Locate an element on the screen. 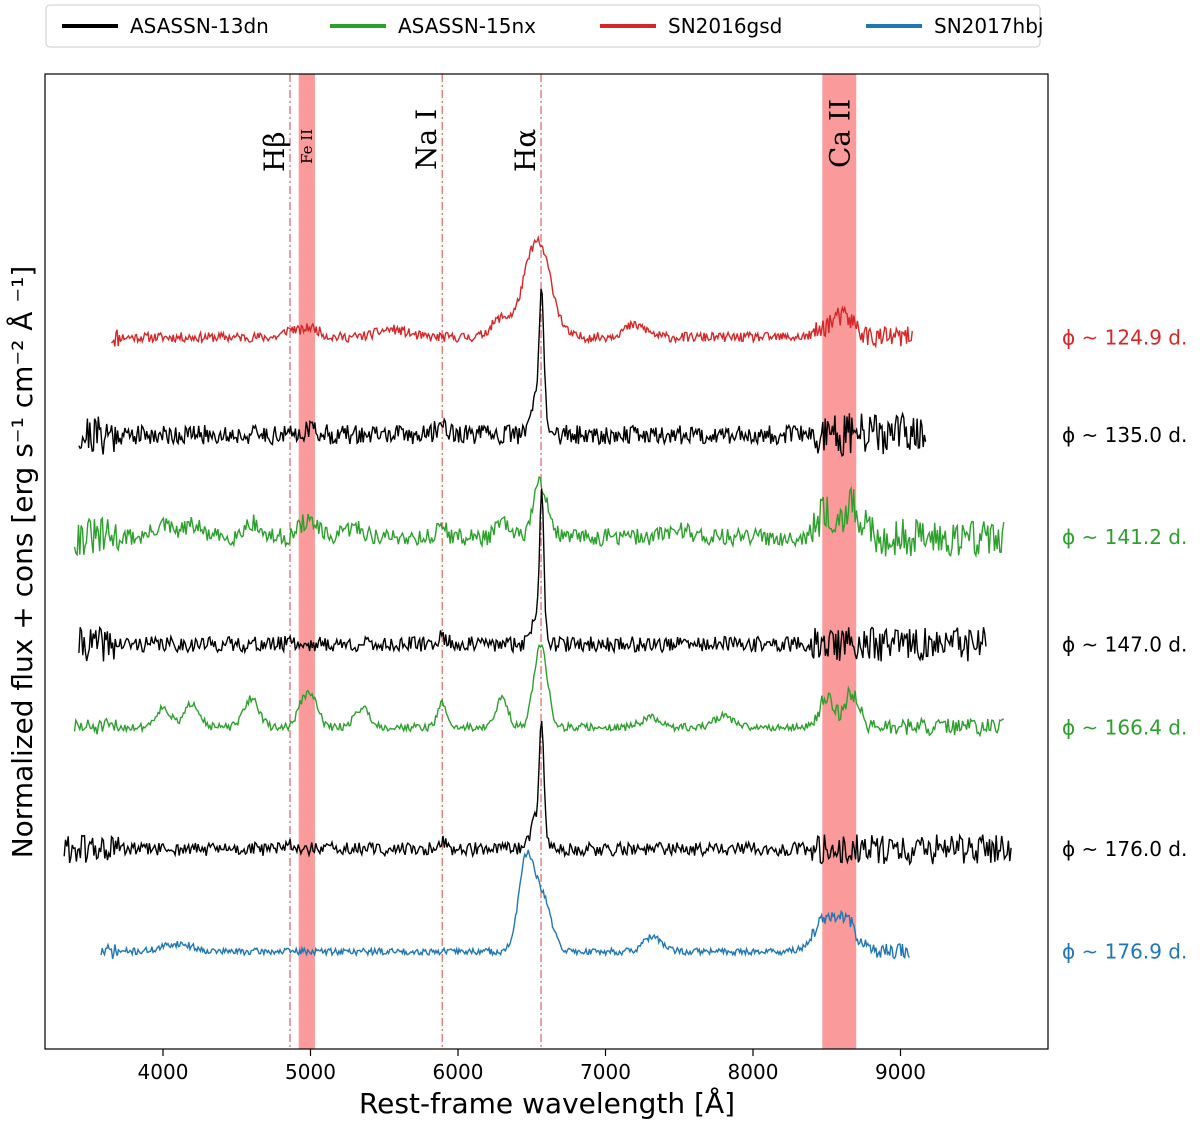  band-ca-ii is located at coordinates (839, 561).